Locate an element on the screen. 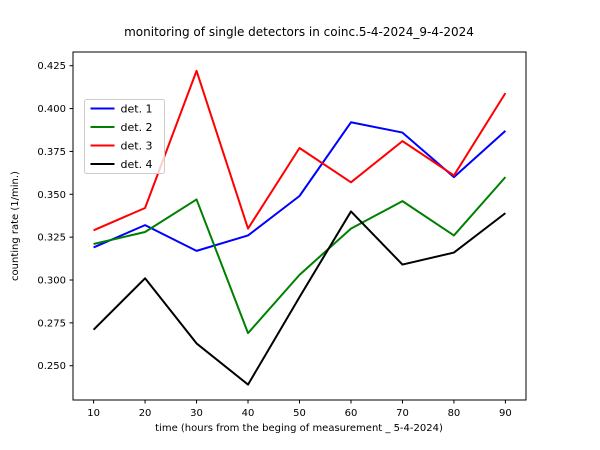 This screenshot has height=450, width=600. x-tick-label: 40 is located at coordinates (248, 413).